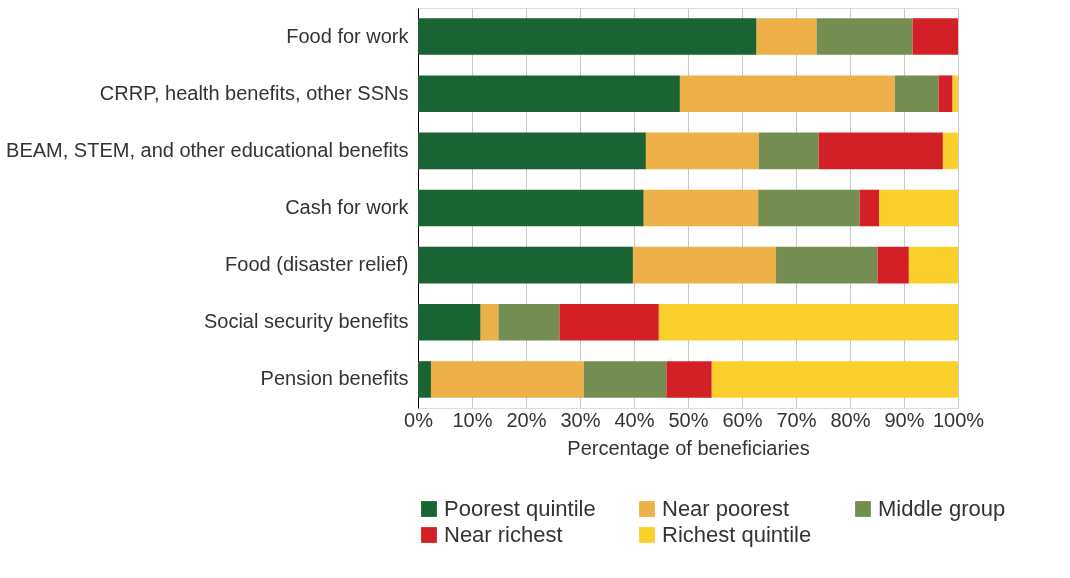  What do you see at coordinates (850, 419) in the screenshot?
I see `x-tick-label: 80%` at bounding box center [850, 419].